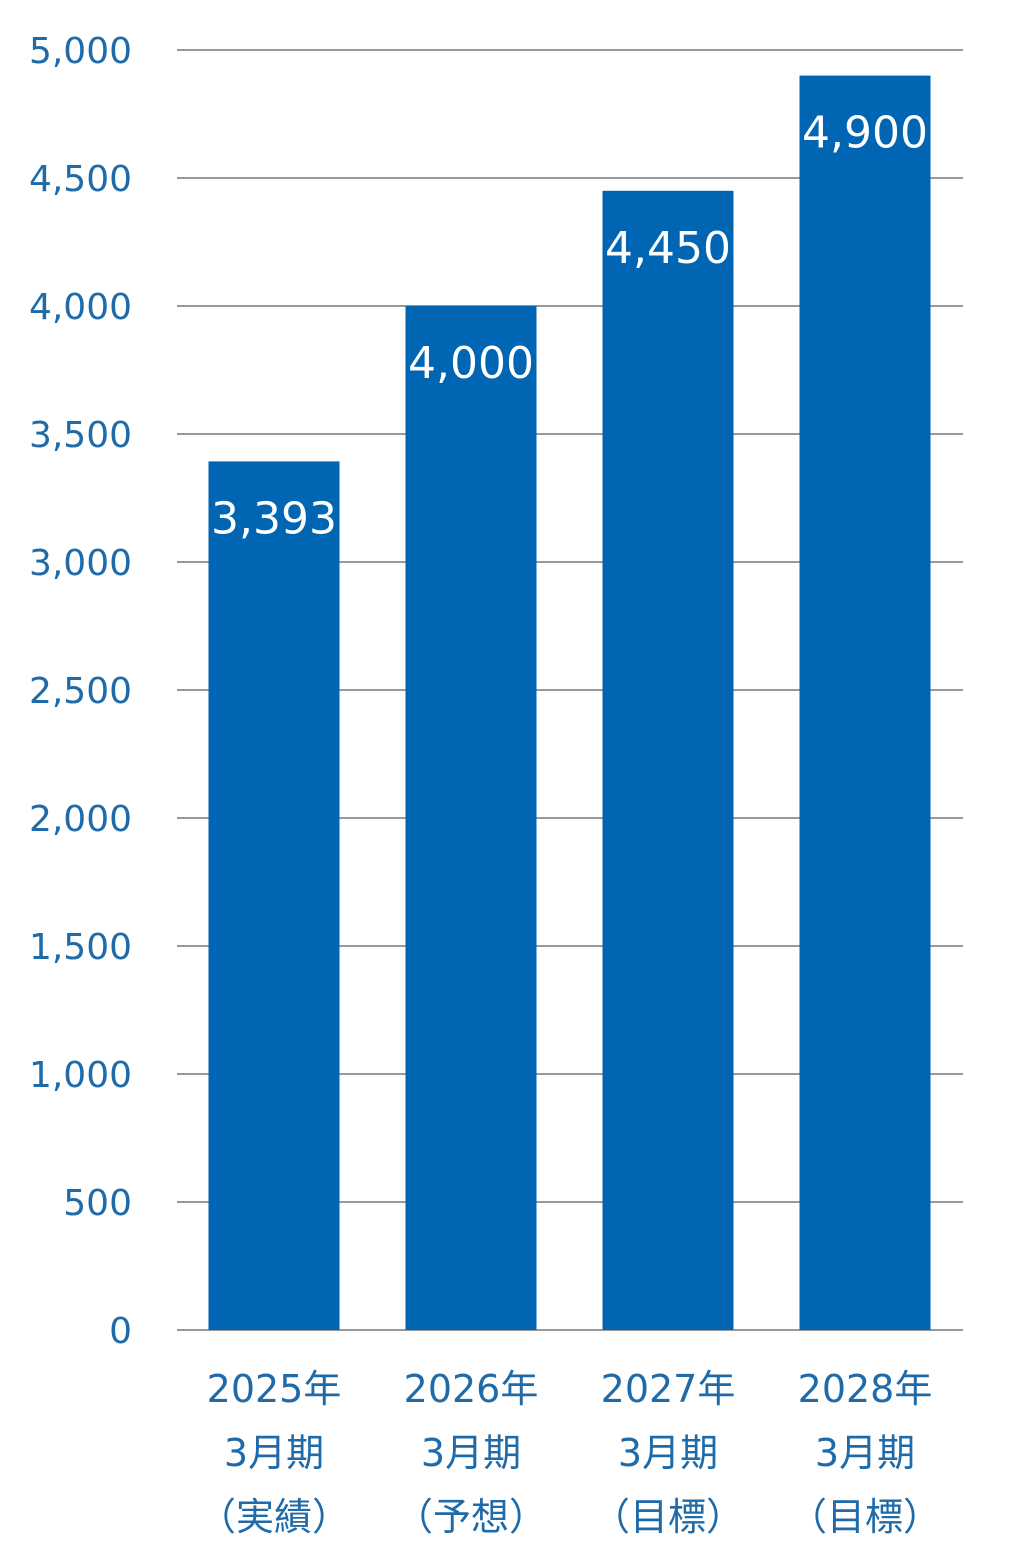 This screenshot has width=1014, height=1566. Describe the element at coordinates (471, 1389) in the screenshot. I see `category-label-line: 2026年` at that location.